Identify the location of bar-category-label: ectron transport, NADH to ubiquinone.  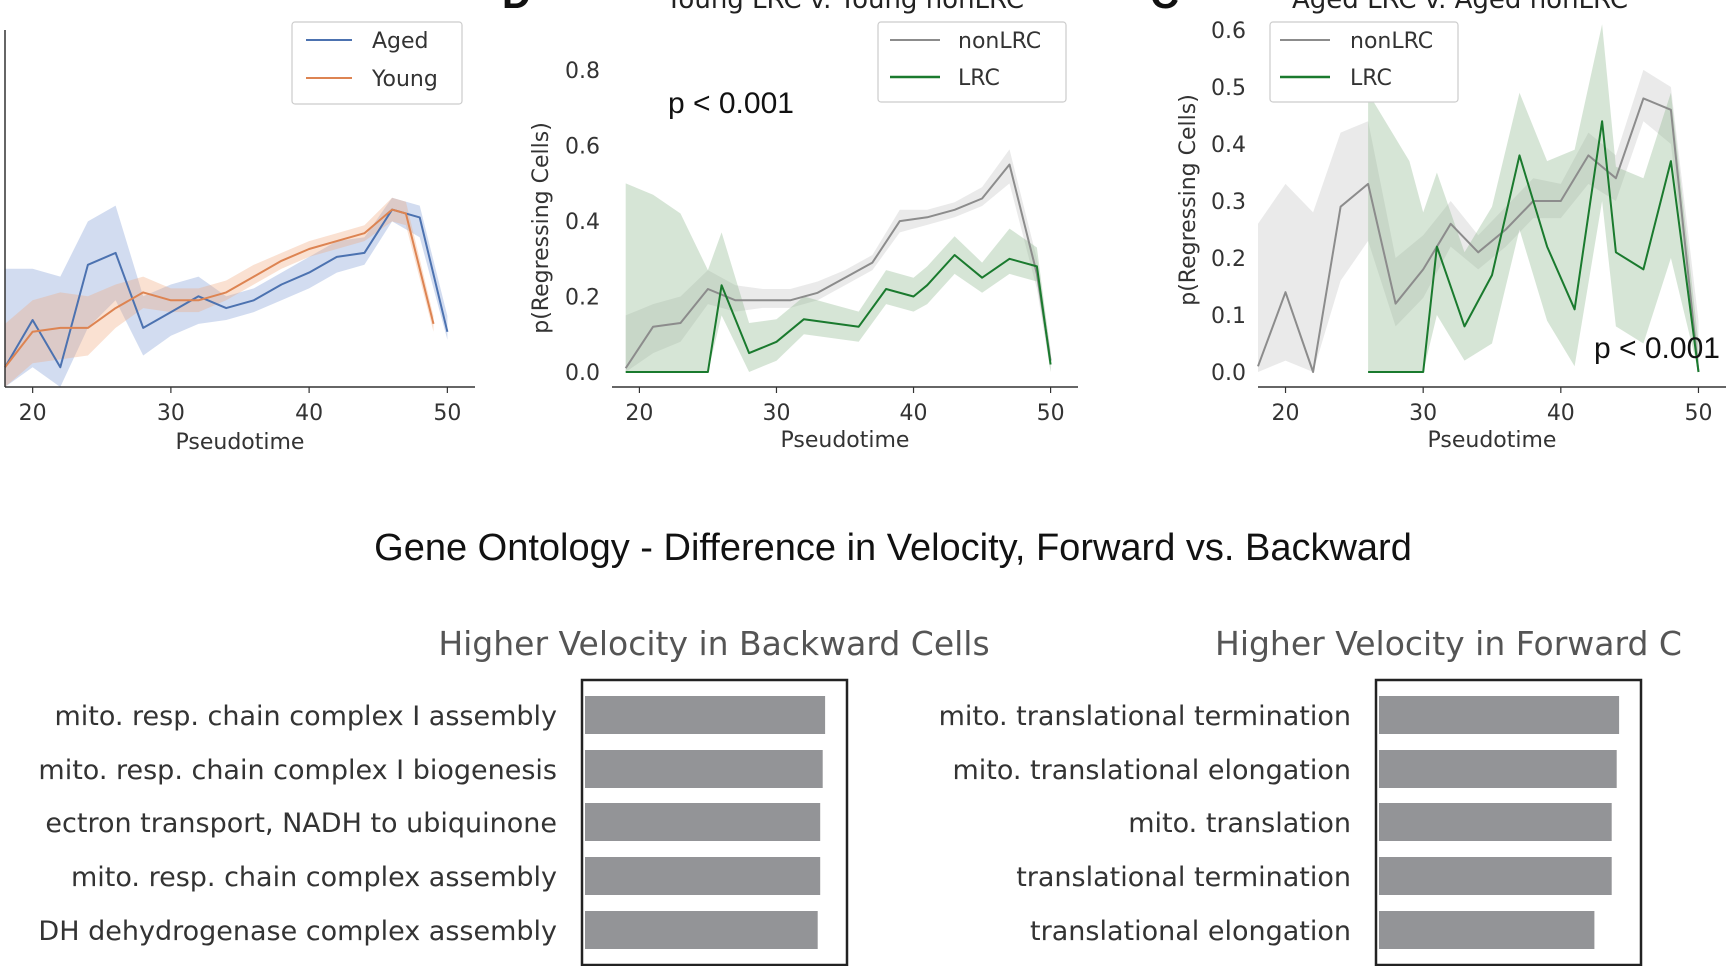
(301, 823).